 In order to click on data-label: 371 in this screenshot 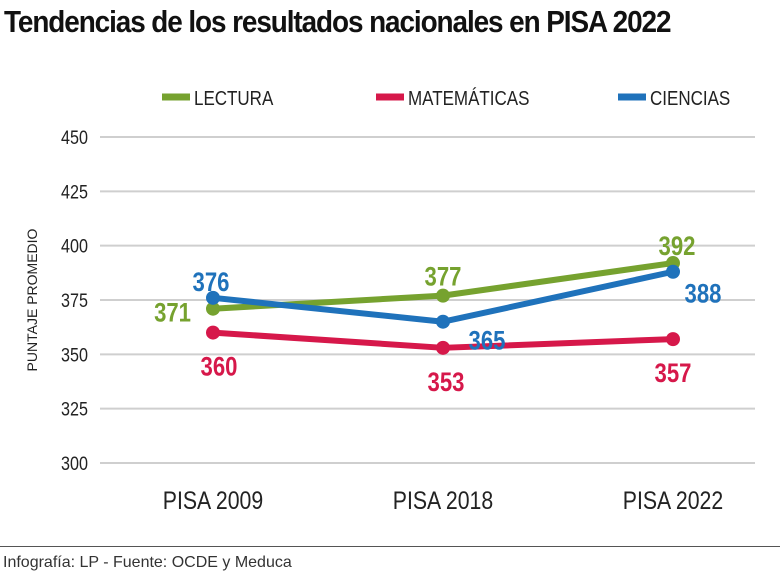, I will do `click(172, 314)`.